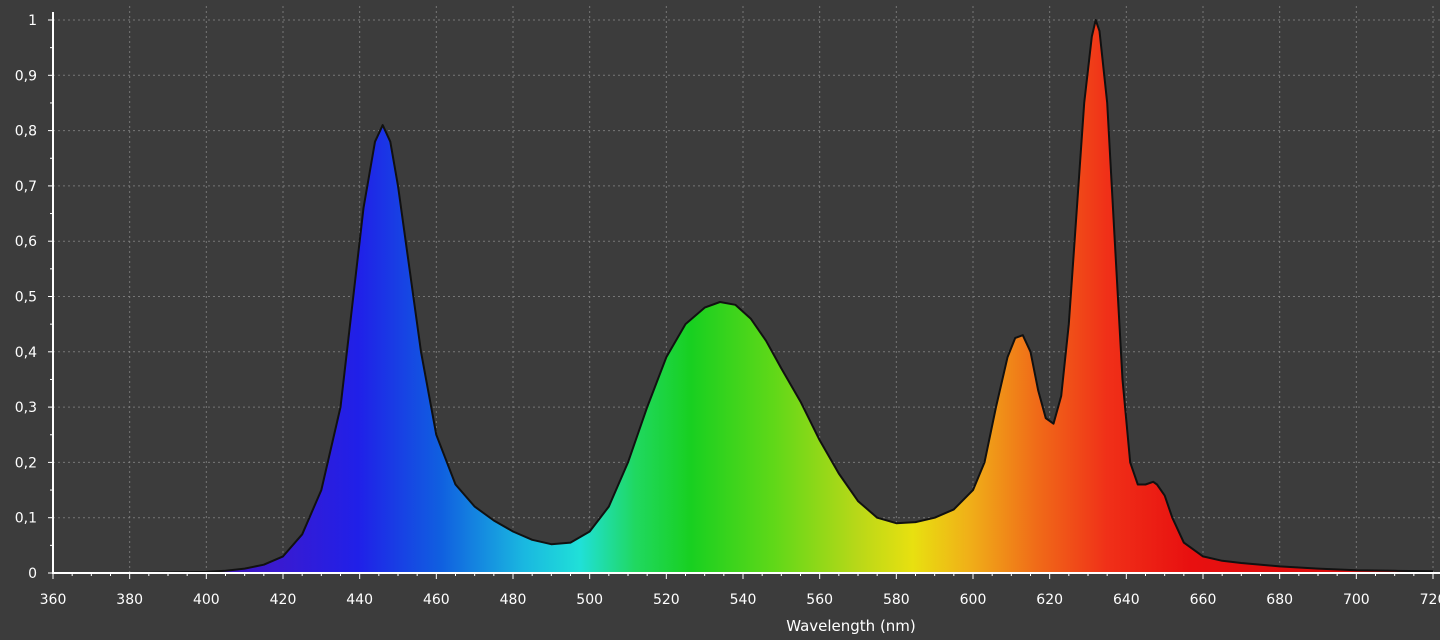 The image size is (1440, 640). Describe the element at coordinates (26, 519) in the screenshot. I see `y-tick-label: 0,1` at that location.